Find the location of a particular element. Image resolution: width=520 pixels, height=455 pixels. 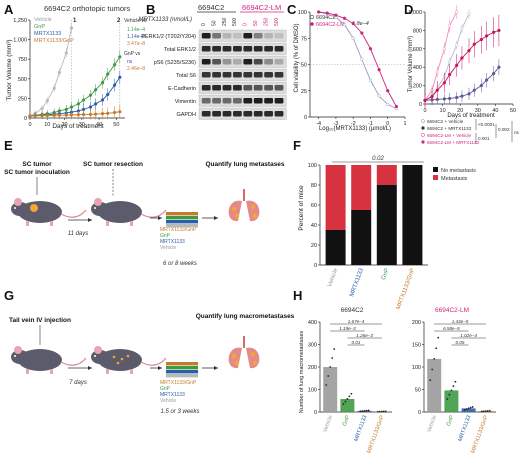

f-bar-metastasis is located at coordinates (335, 197).